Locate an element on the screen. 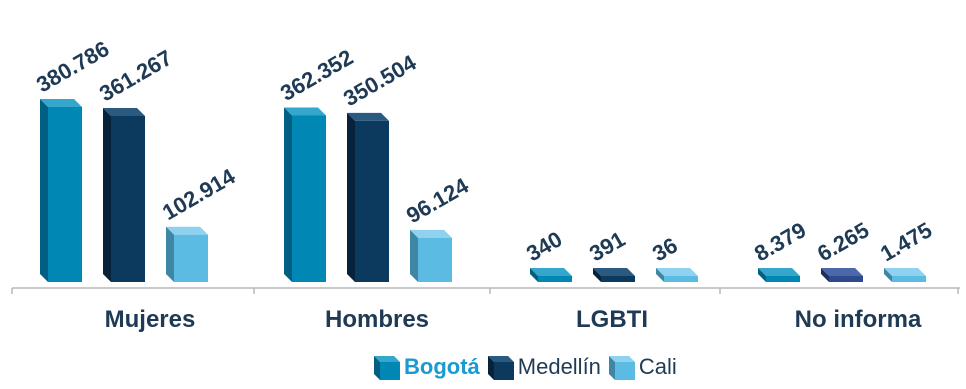 Image resolution: width=966 pixels, height=389 pixels. bar-bogota-lgbti is located at coordinates (551, 275).